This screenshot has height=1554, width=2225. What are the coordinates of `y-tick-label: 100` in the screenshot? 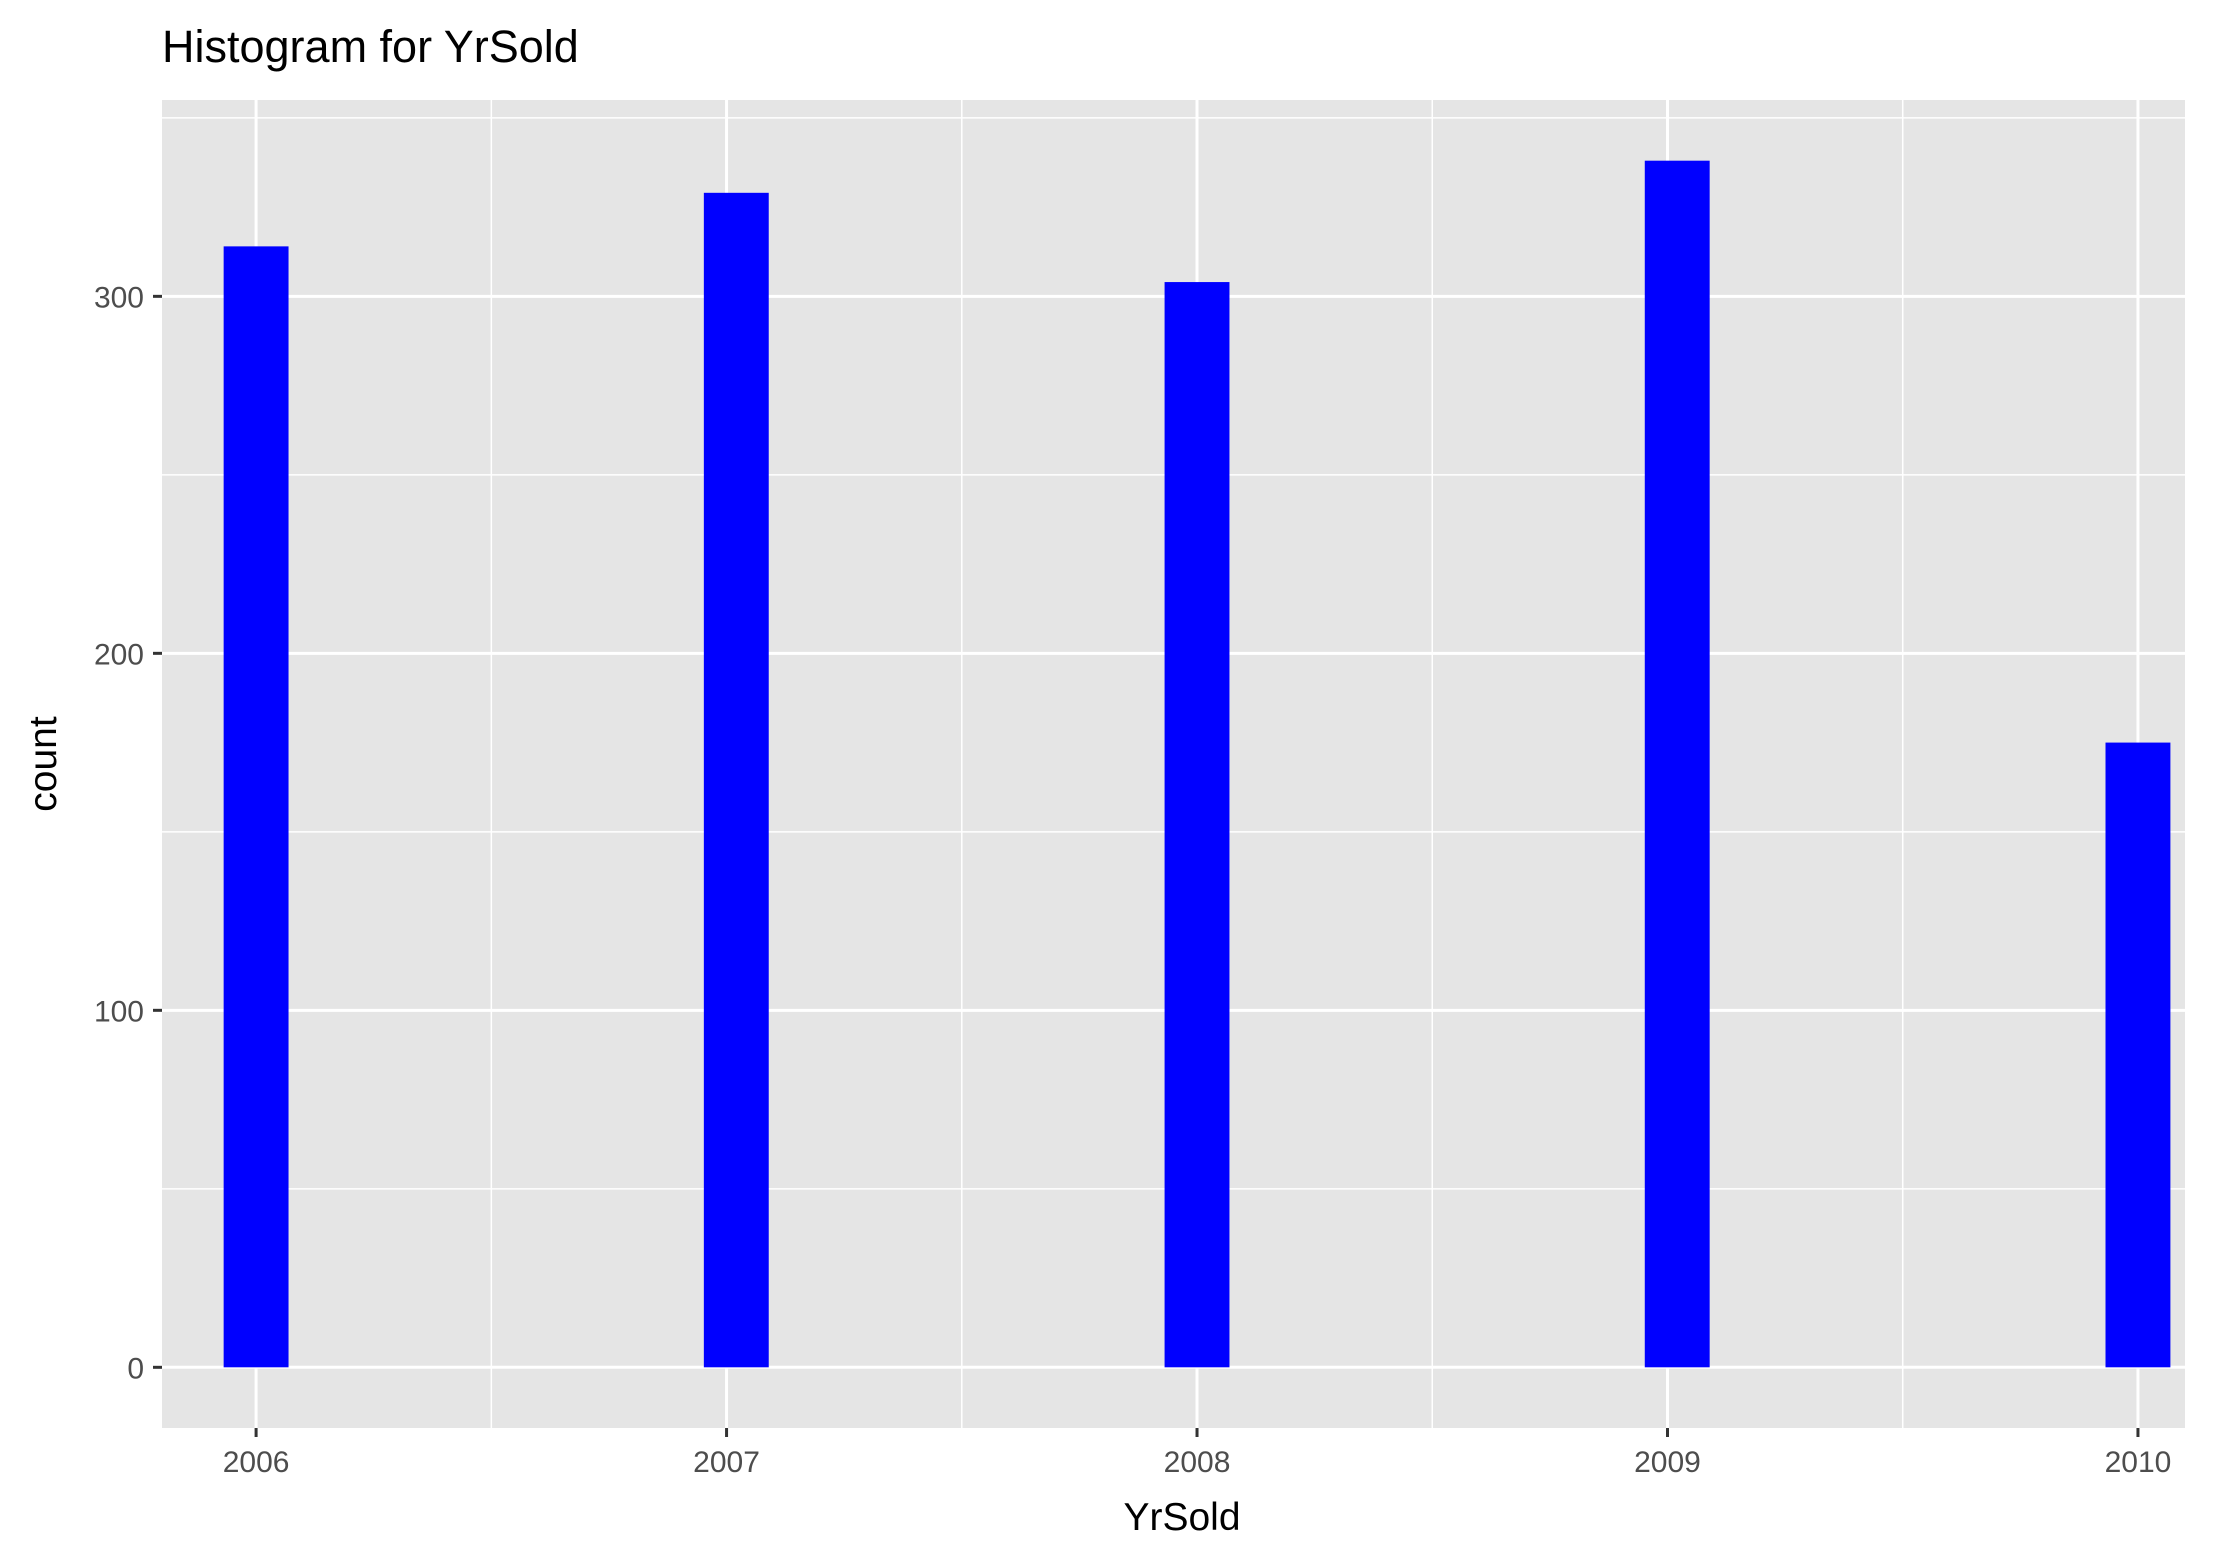 It's located at (119, 1011).